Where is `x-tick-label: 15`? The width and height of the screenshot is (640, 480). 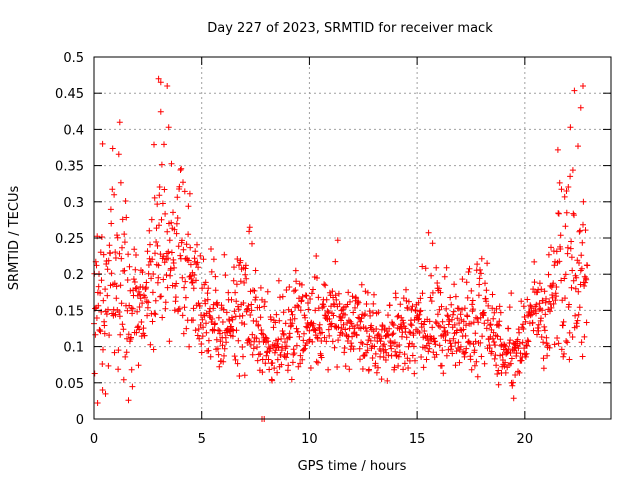
x-tick-label: 15 is located at coordinates (417, 439).